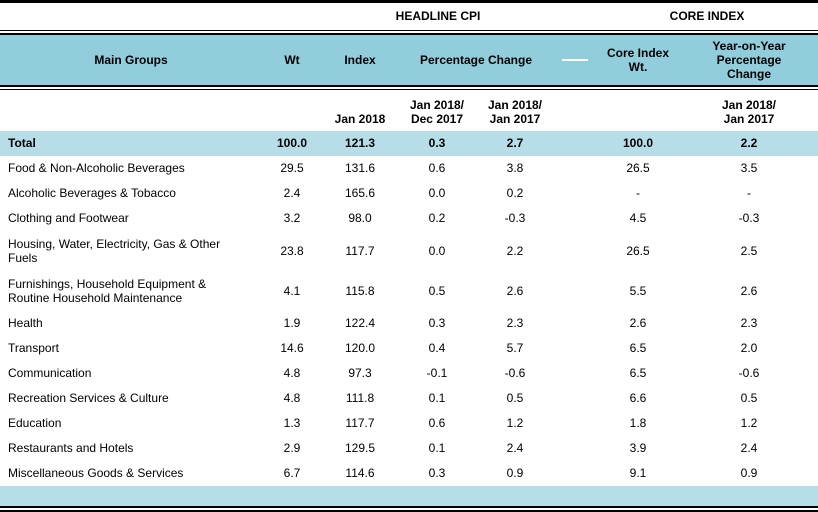  I want to click on group-header-row: HEADLINE CPI CORE INDEX, so click(409, 15).